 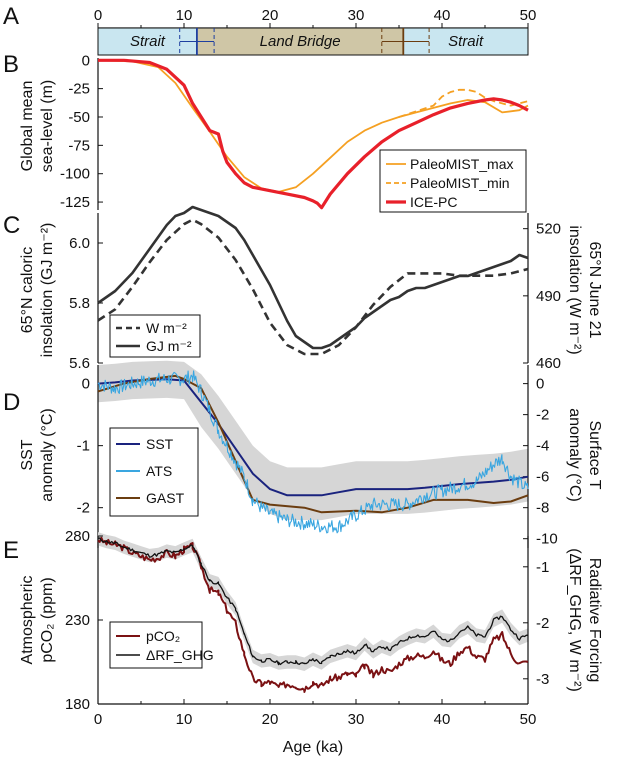 What do you see at coordinates (463, 103) in the screenshot?
I see `series-paleomist-min` at bounding box center [463, 103].